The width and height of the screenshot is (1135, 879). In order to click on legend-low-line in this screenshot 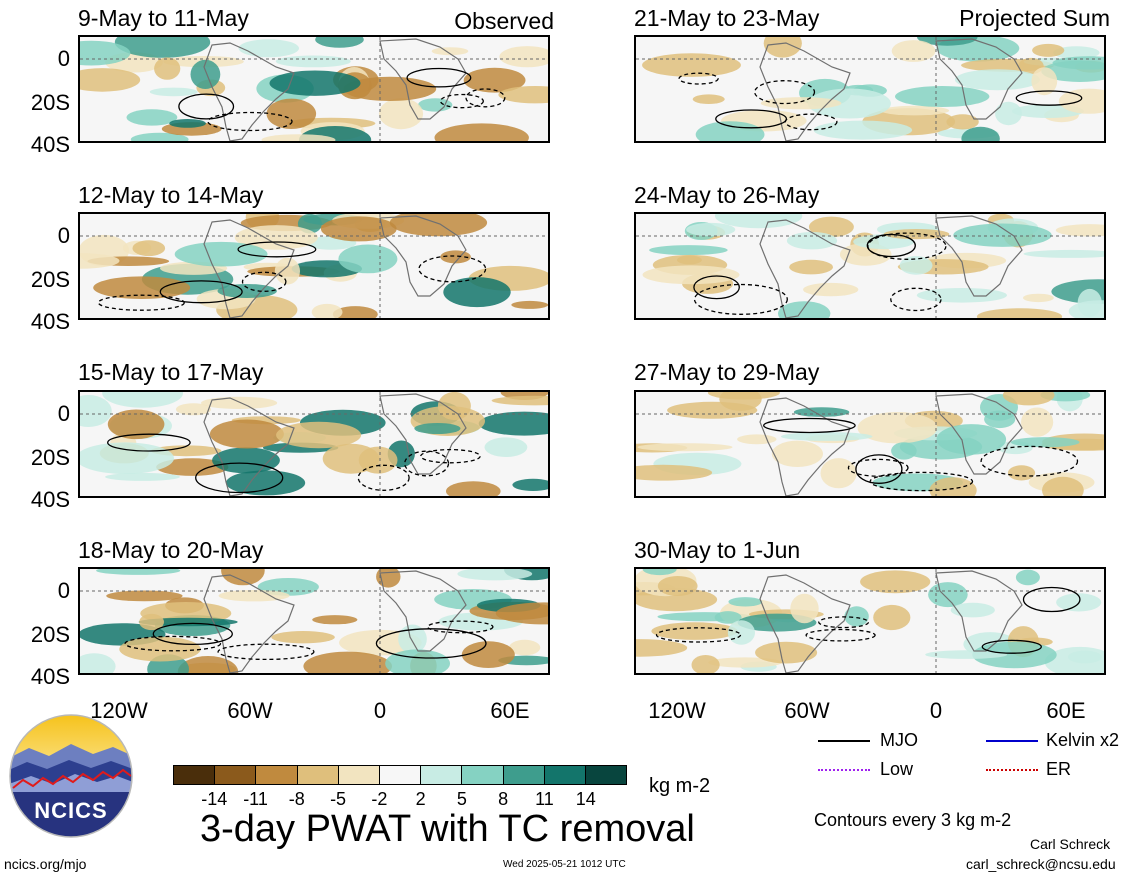, I will do `click(844, 770)`.